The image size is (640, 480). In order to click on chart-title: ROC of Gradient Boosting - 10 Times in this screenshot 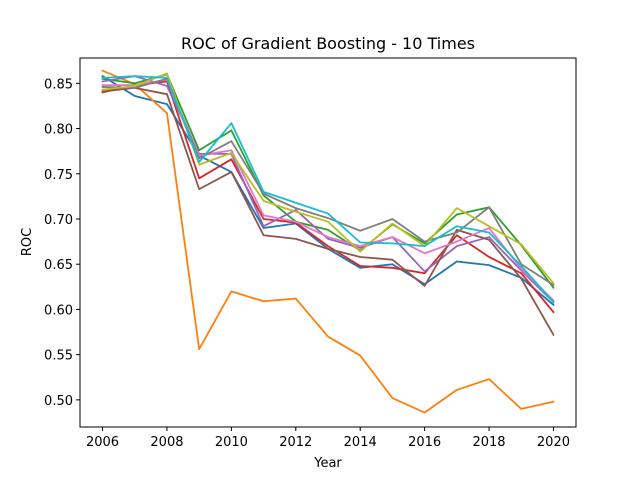, I will do `click(328, 43)`.